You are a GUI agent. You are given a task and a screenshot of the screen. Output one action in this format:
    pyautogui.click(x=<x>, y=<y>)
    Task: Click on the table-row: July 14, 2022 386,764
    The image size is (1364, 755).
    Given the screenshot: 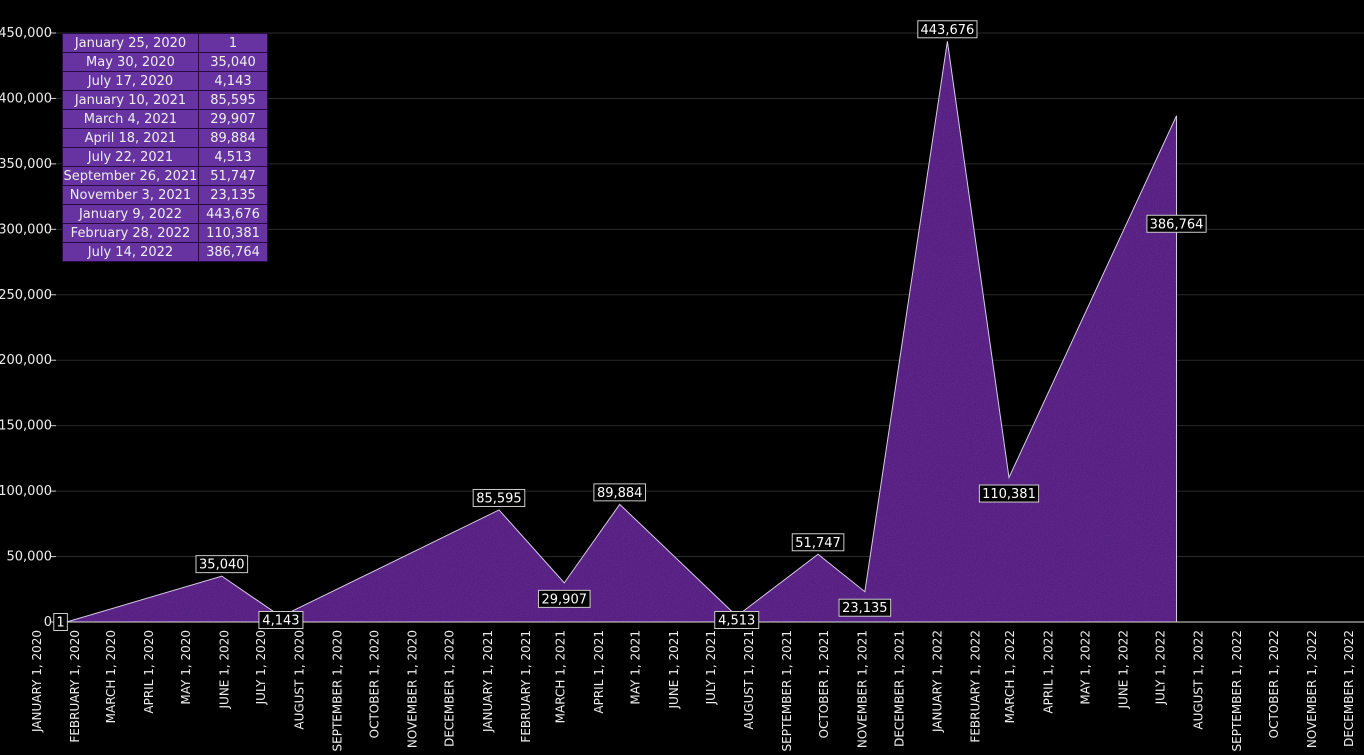 What is the action you would take?
    pyautogui.click(x=165, y=252)
    